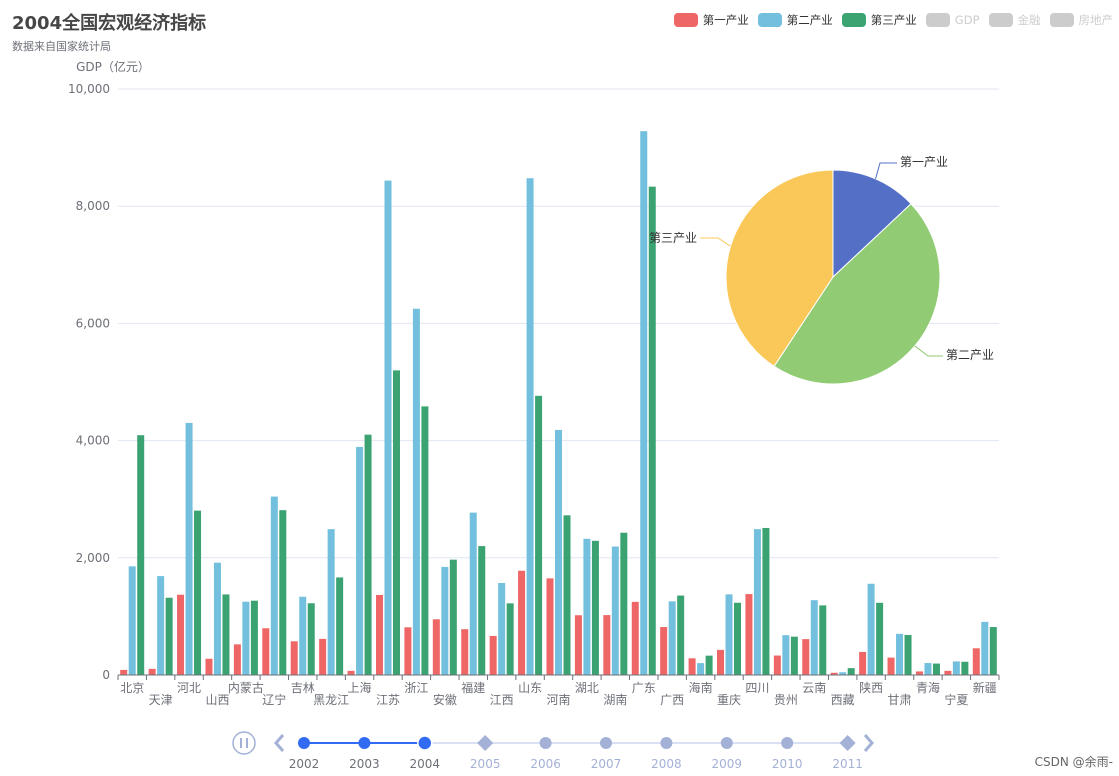 The height and width of the screenshot is (776, 1119). I want to click on timeline-point-current, so click(425, 743).